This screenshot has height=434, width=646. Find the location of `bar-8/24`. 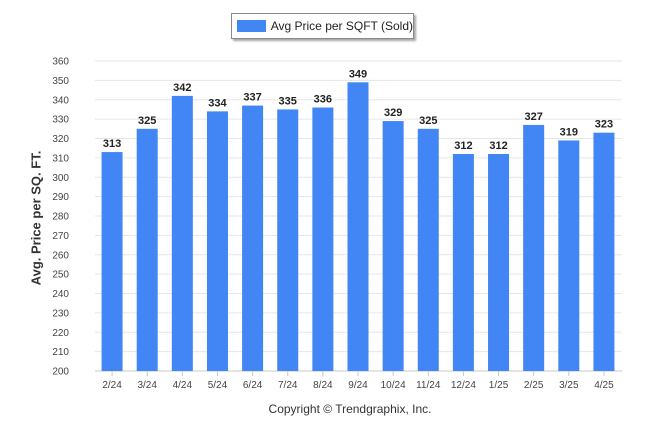

bar-8/24 is located at coordinates (323, 239).